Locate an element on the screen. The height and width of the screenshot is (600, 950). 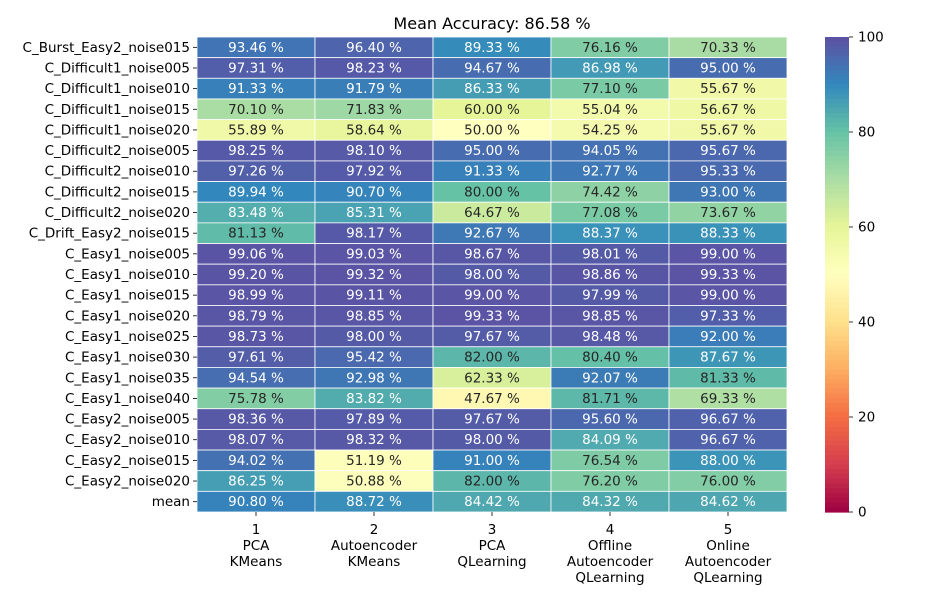
cell-value-label: 80.00 % is located at coordinates (492, 192).